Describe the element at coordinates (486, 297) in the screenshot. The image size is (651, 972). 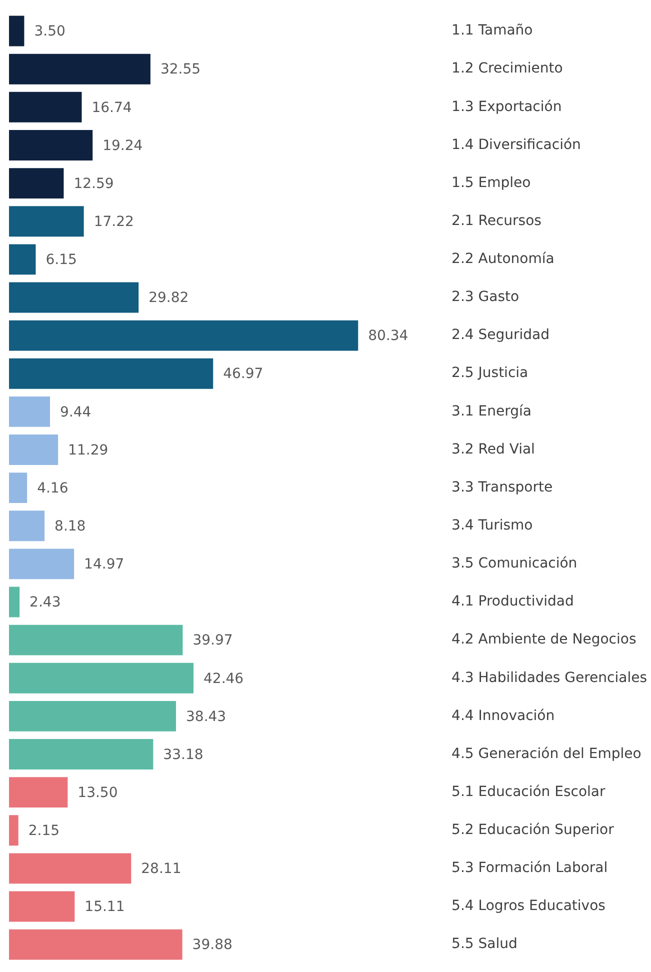
I see `y-tick-label: 2.3 Gasto` at that location.